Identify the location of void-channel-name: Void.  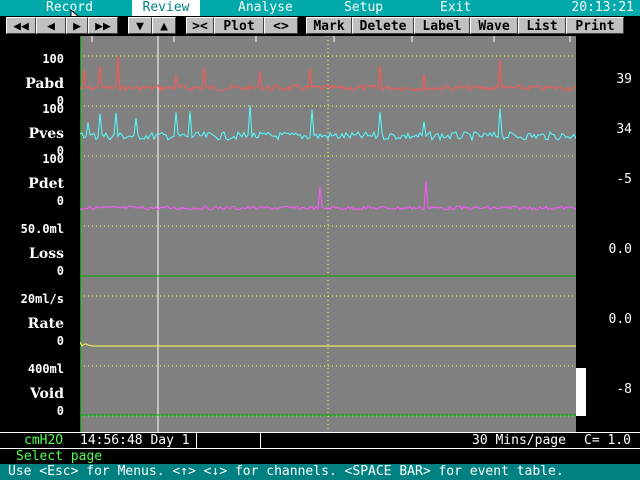
(46, 394).